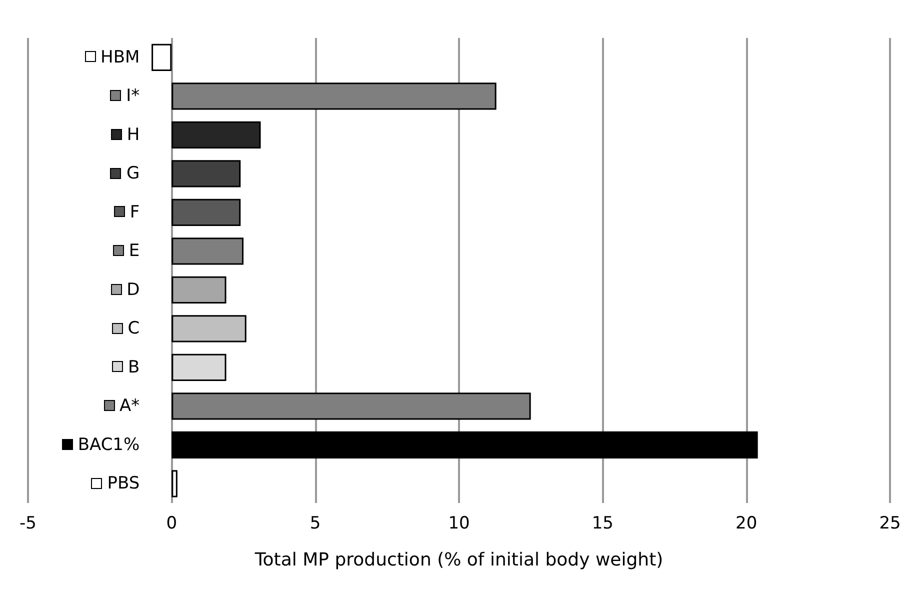  Describe the element at coordinates (315, 524) in the screenshot. I see `x-tick-label: 5` at that location.